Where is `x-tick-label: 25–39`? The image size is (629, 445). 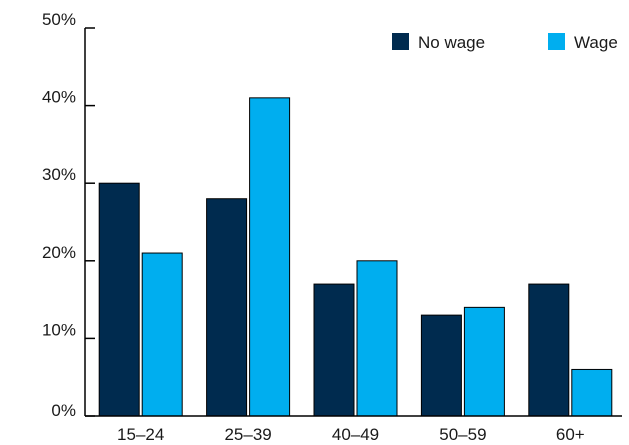
x-tick-label: 25–39 is located at coordinates (247, 434).